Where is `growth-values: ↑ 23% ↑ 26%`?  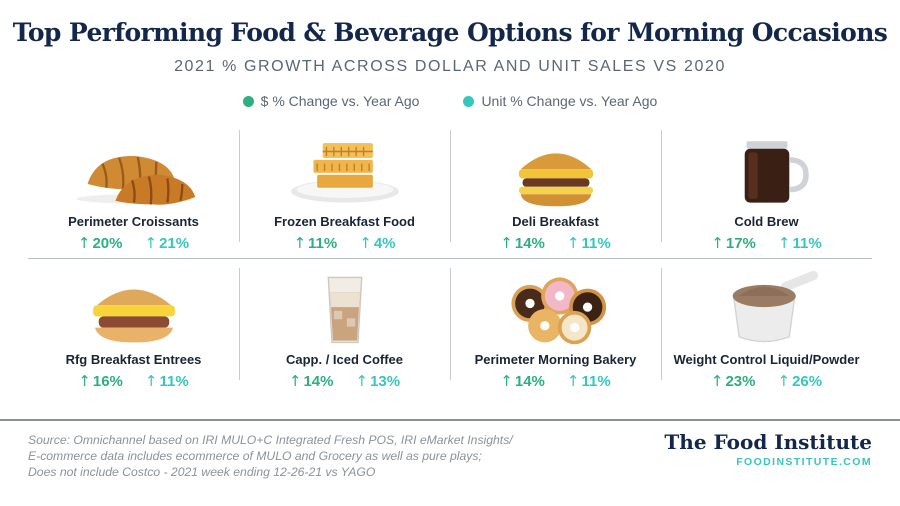
growth-values: ↑ 23% ↑ 26% is located at coordinates (766, 381).